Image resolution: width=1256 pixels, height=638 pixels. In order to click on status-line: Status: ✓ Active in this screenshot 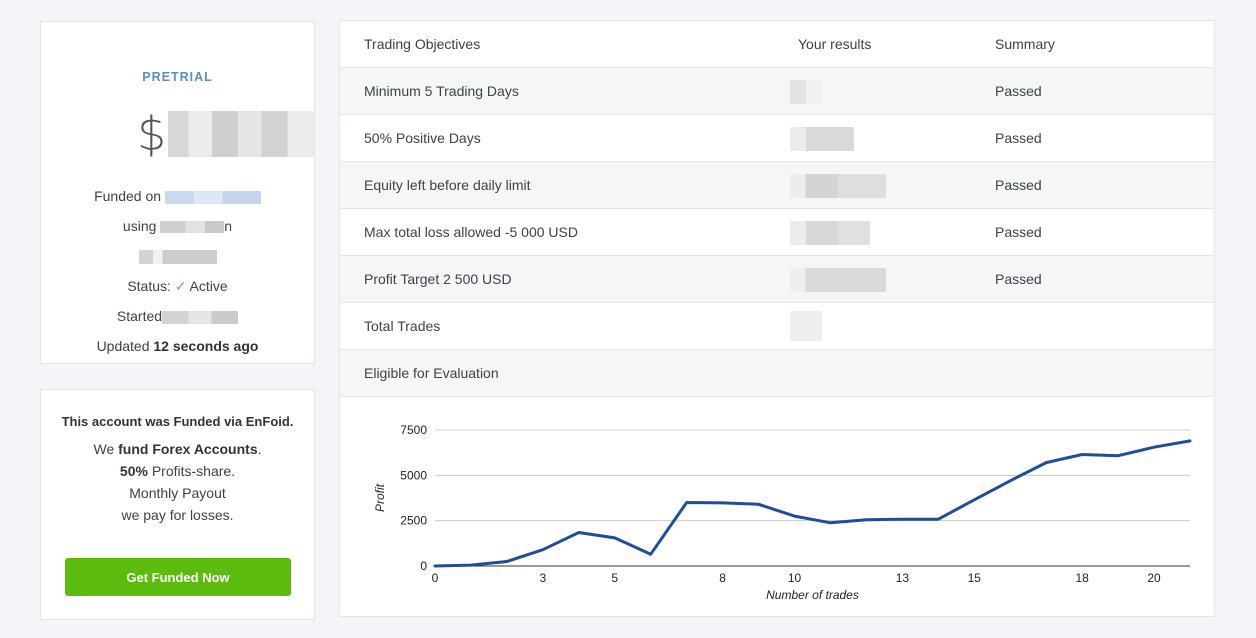, I will do `click(177, 286)`.